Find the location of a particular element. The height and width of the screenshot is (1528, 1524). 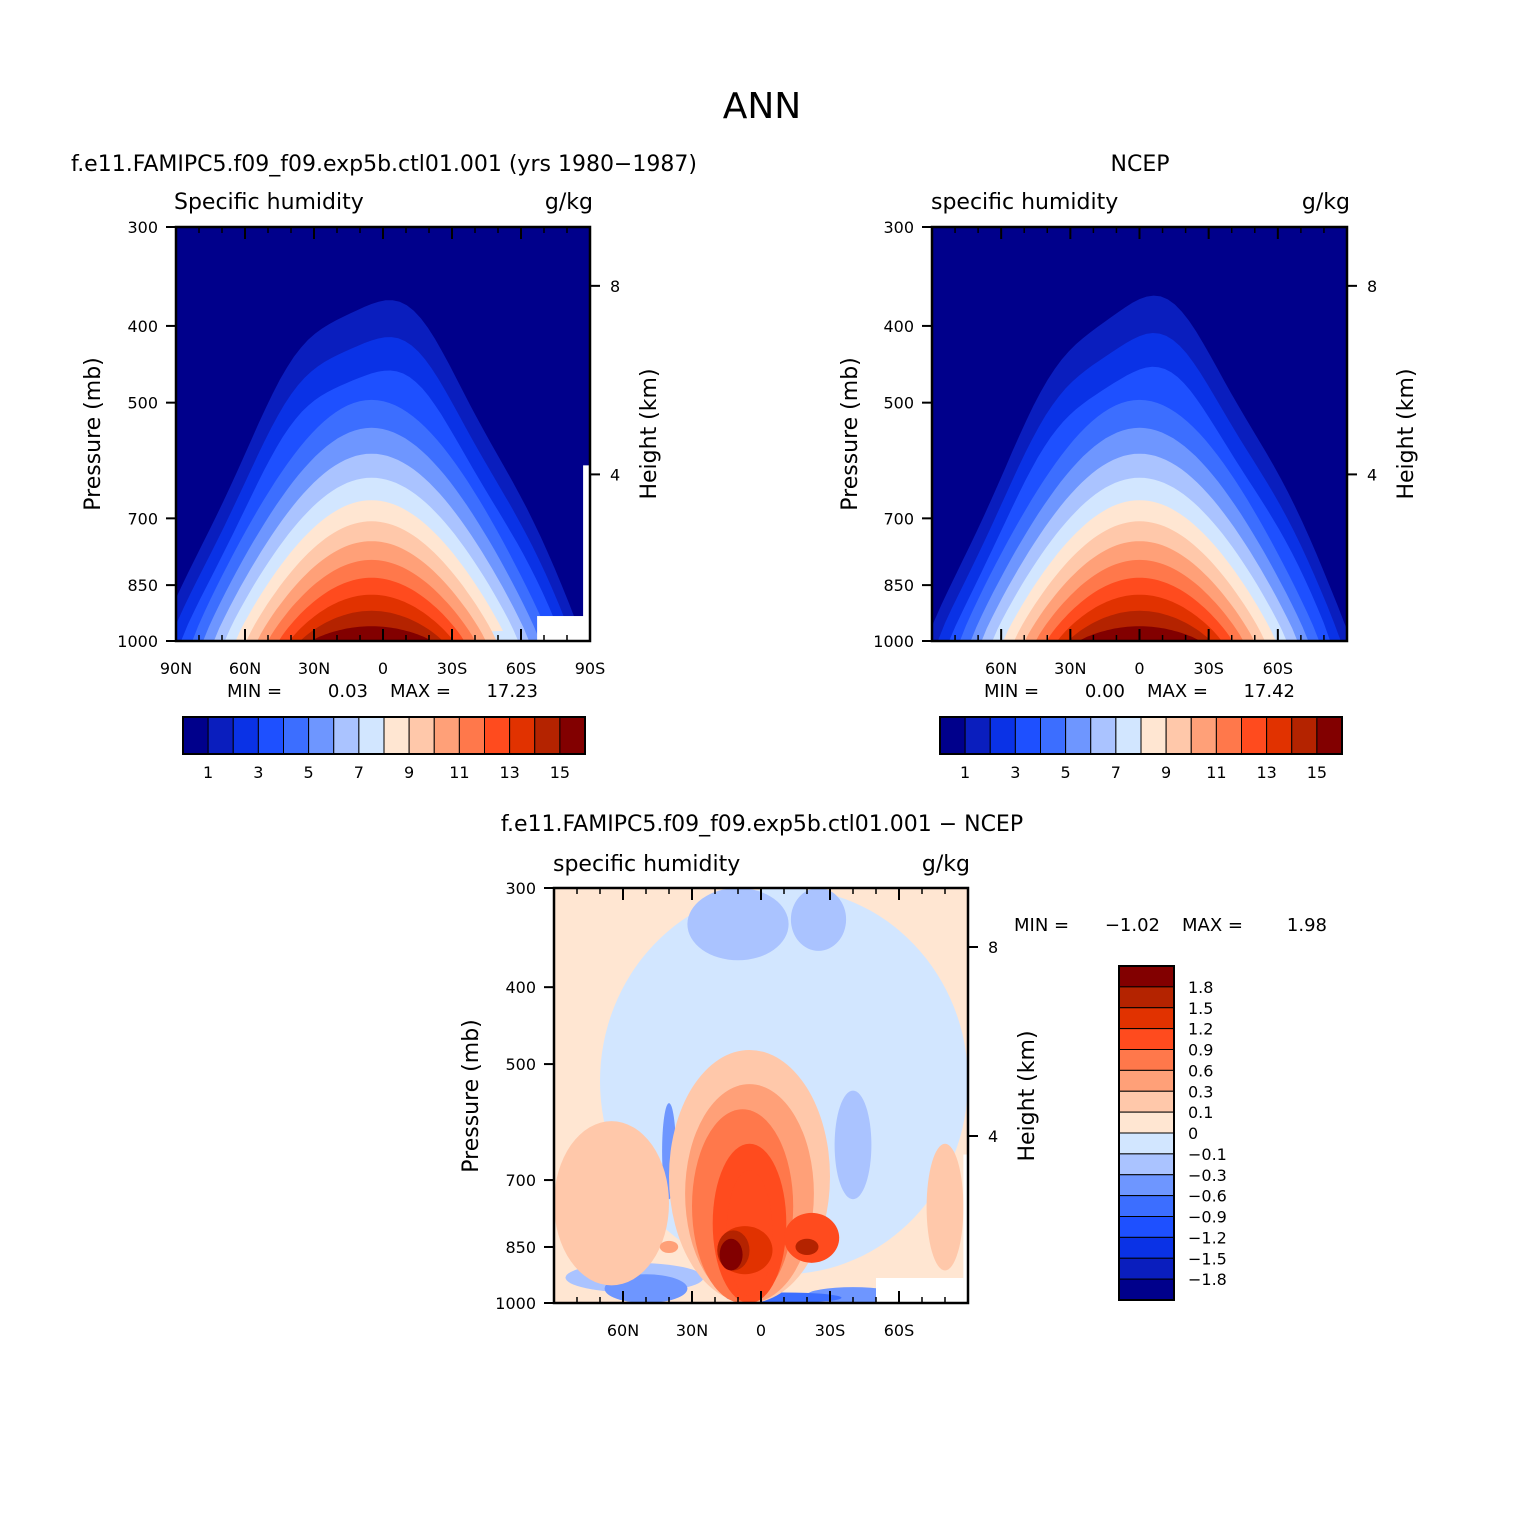

diff-y2label: Height (km) is located at coordinates (1027, 1095).